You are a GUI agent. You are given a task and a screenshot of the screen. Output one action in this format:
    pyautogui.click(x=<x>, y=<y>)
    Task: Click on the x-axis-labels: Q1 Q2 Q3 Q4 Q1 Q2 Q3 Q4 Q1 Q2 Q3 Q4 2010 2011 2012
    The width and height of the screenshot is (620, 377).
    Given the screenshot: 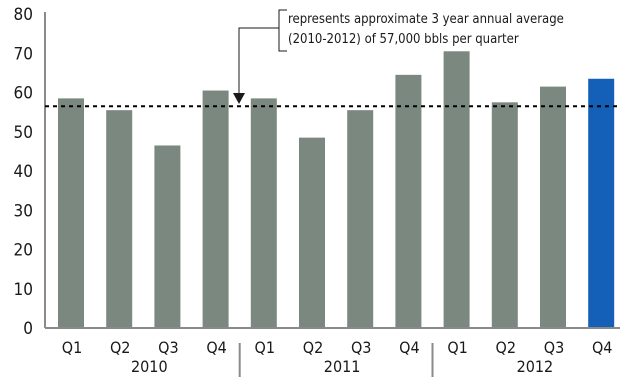 What is the action you would take?
    pyautogui.click(x=337, y=357)
    